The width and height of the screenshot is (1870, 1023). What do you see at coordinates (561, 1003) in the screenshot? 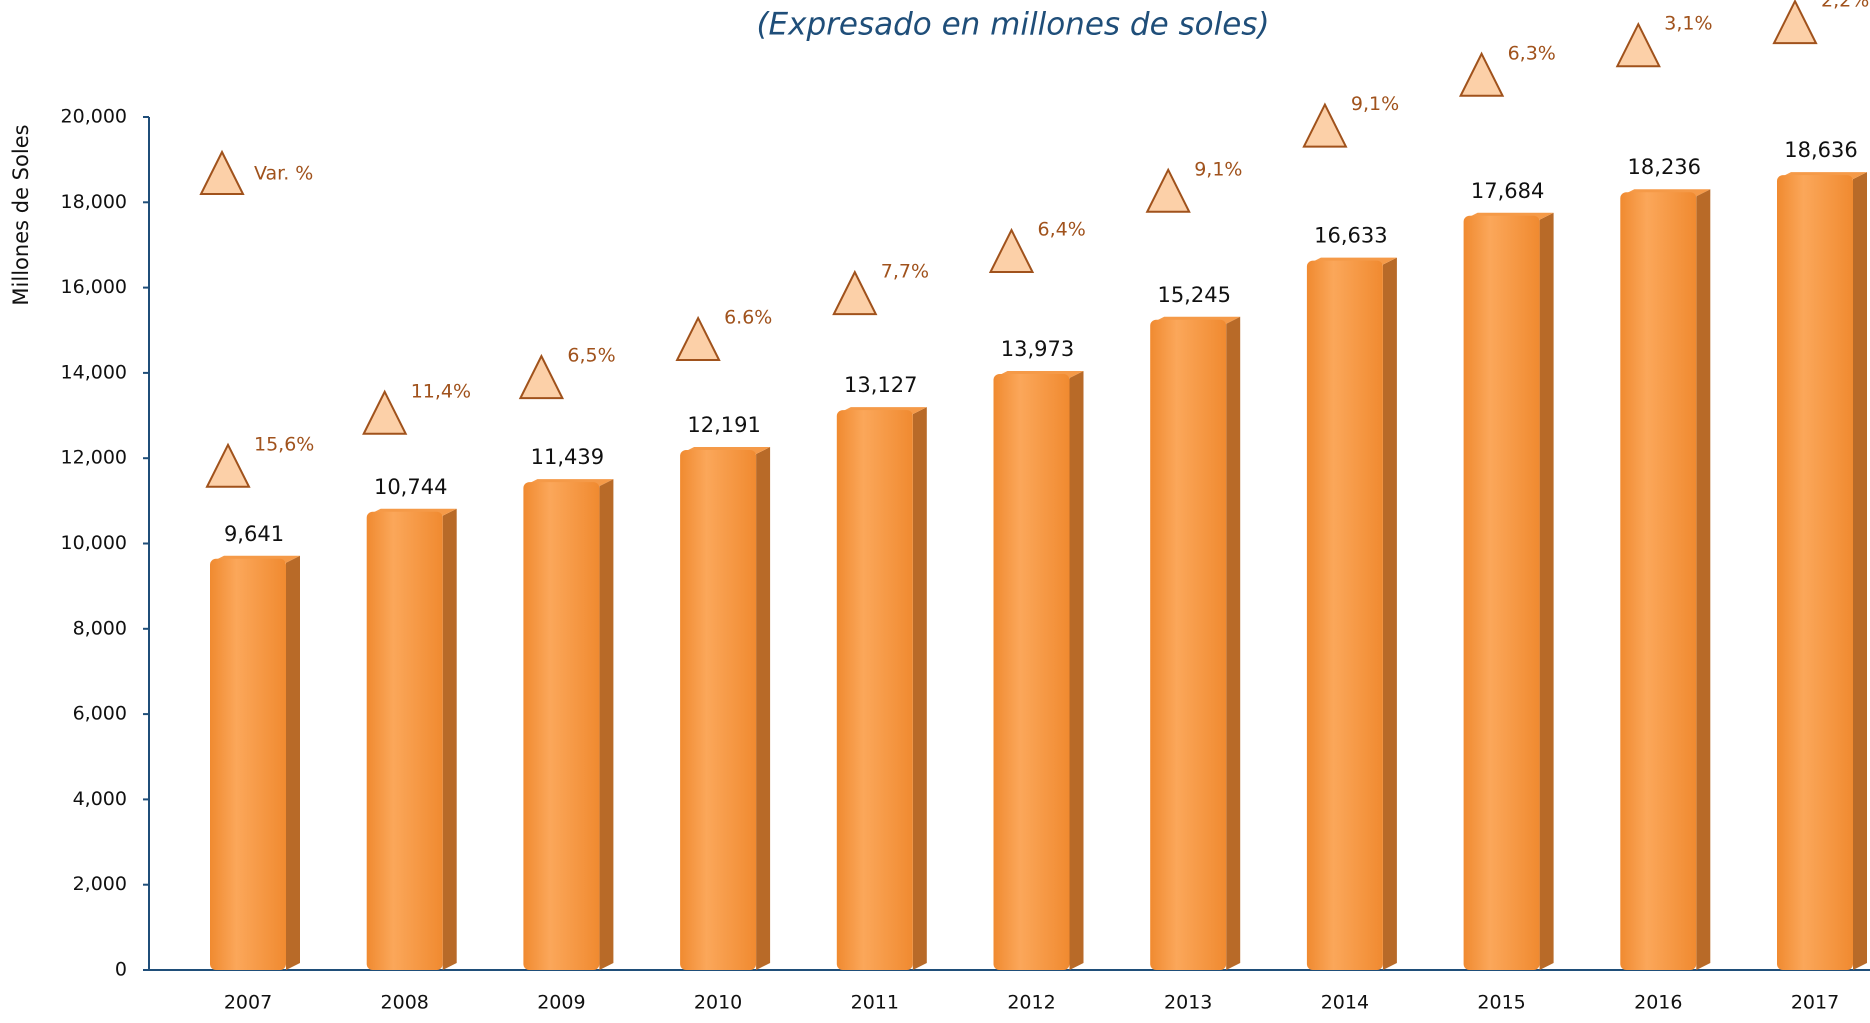
I see `x-tick-label: 2009` at bounding box center [561, 1003].